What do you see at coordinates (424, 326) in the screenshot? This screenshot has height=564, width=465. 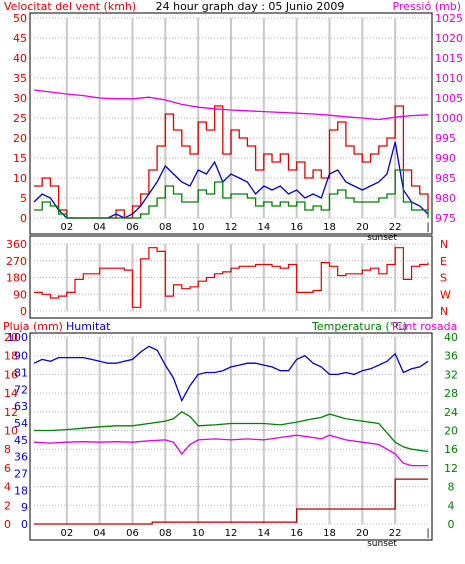 I see `dew-point-axis-label: Punt rosada` at bounding box center [424, 326].